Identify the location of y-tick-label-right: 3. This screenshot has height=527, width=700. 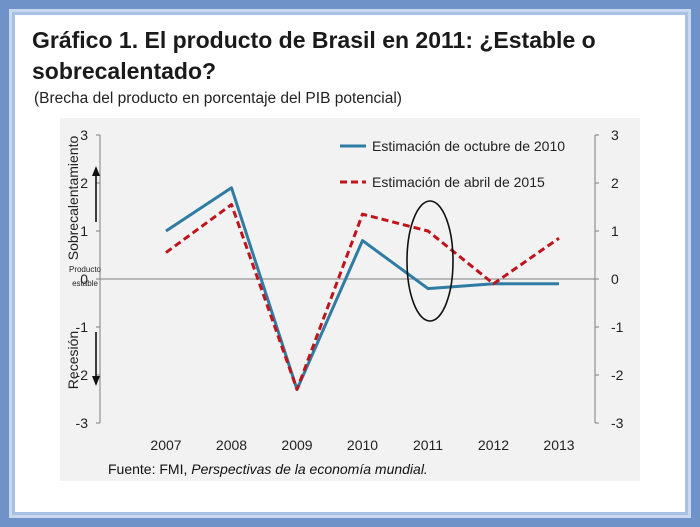
(615, 135).